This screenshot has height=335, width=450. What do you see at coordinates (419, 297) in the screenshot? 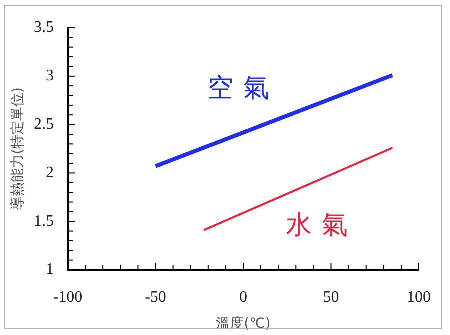
I see `x-tick-label: 100` at bounding box center [419, 297].